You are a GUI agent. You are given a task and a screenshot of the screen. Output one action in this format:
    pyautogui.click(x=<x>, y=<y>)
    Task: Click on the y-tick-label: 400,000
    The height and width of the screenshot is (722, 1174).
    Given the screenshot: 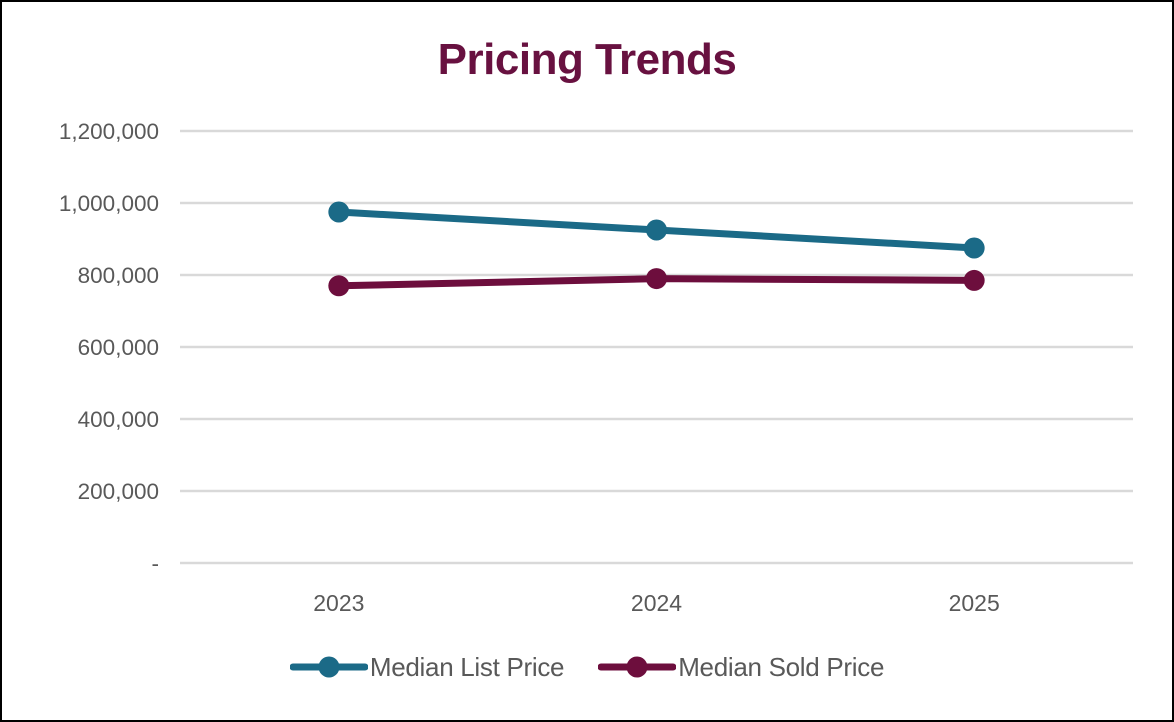 What is the action you would take?
    pyautogui.click(x=118, y=419)
    